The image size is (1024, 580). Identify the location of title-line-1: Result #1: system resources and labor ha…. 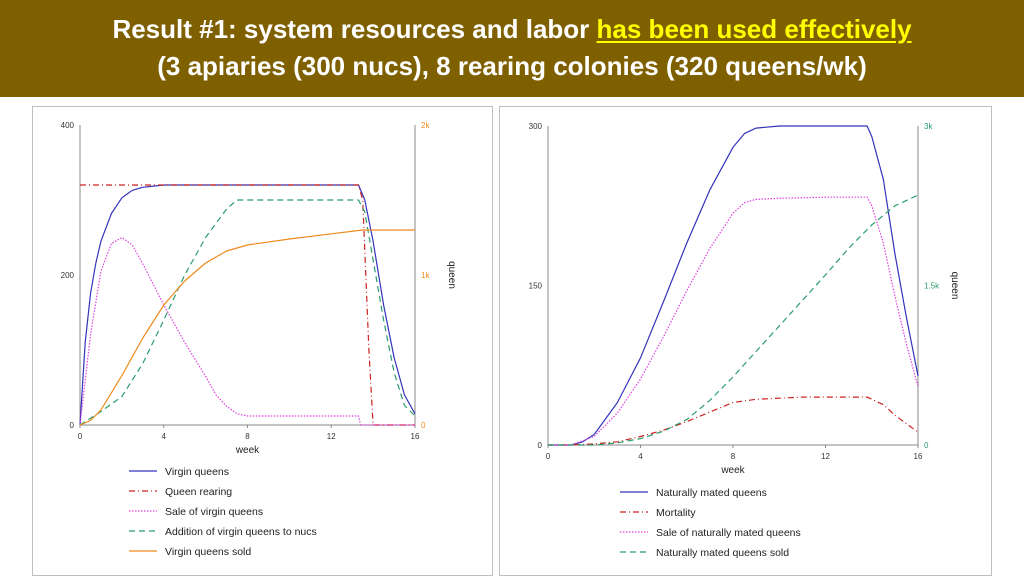
(512, 29).